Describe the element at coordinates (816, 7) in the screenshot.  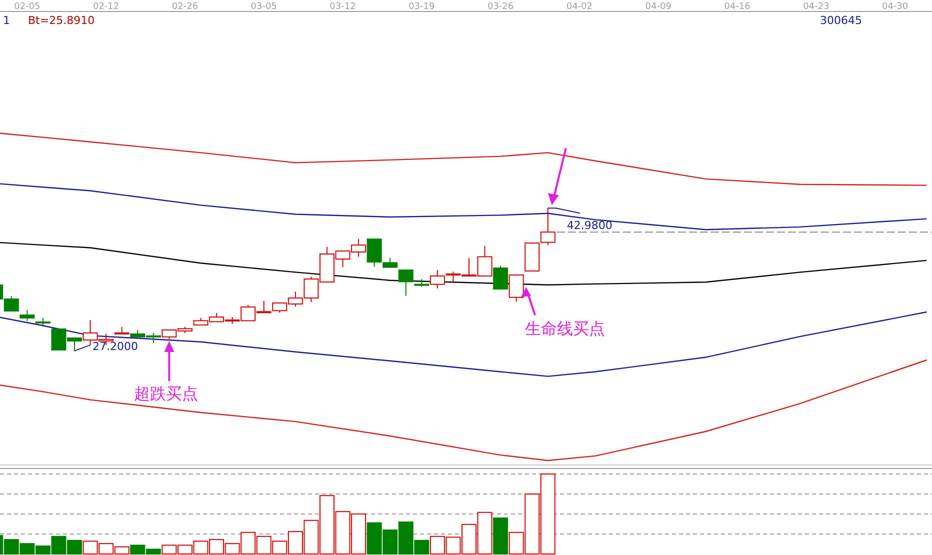
I see `x-tick-label: 04-23` at that location.